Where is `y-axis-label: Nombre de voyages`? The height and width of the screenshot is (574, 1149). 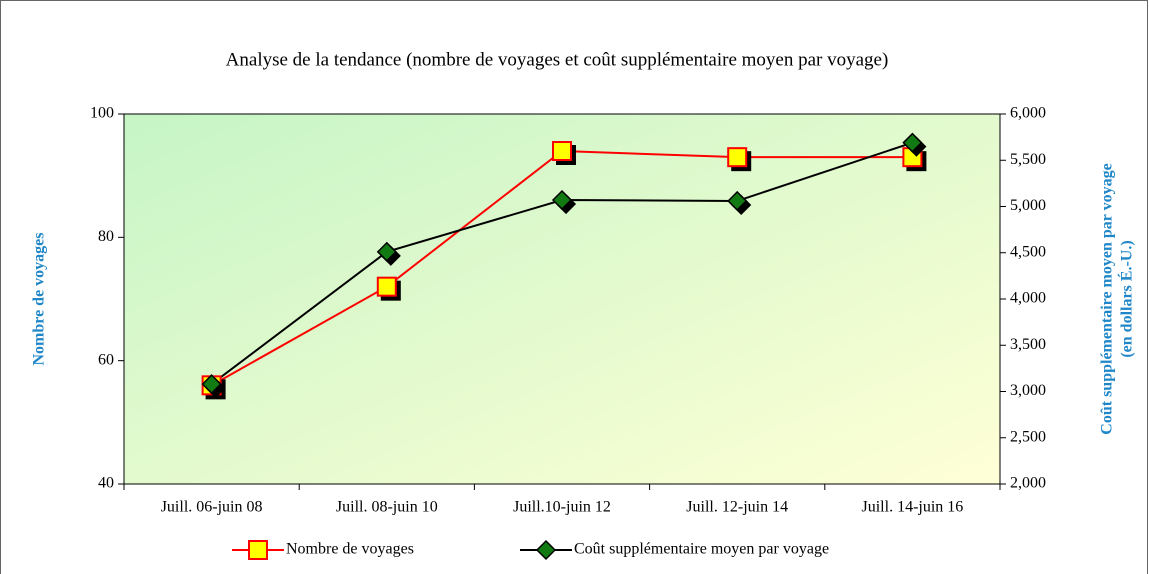 y-axis-label: Nombre de voyages is located at coordinates (39, 298).